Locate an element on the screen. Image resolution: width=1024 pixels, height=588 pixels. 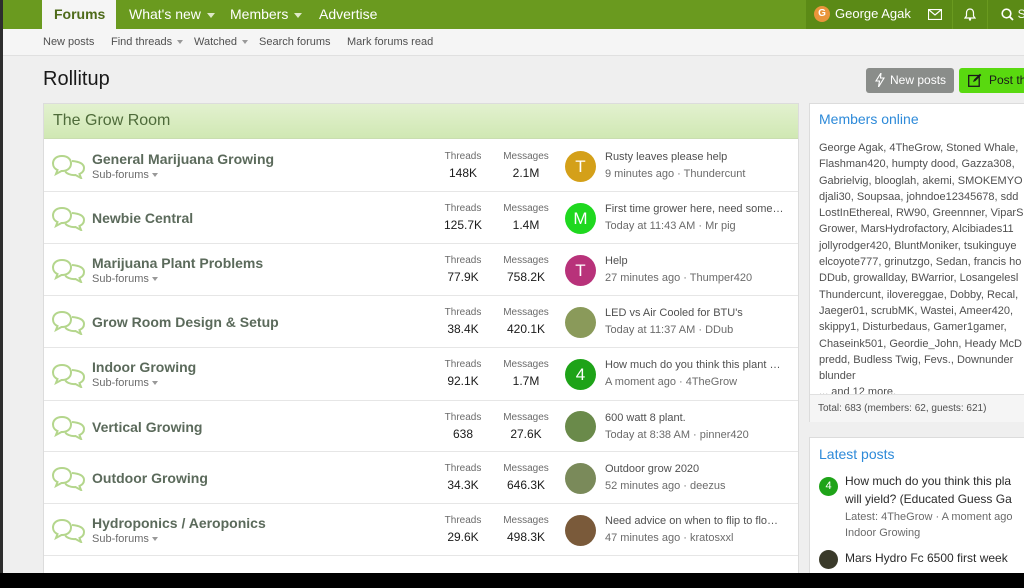
category-title: The Grow Room is located at coordinates (112, 120).